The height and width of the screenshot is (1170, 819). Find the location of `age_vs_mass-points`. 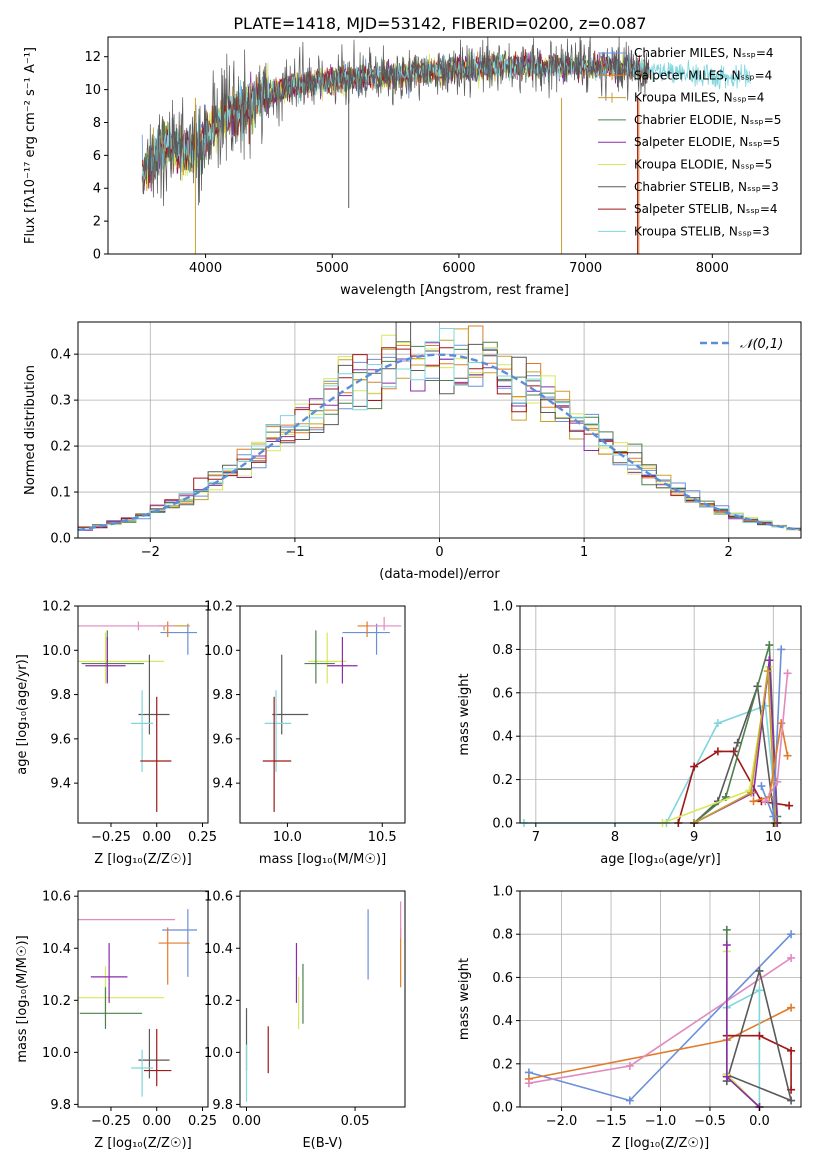

age_vs_mass-points is located at coordinates (332, 714).